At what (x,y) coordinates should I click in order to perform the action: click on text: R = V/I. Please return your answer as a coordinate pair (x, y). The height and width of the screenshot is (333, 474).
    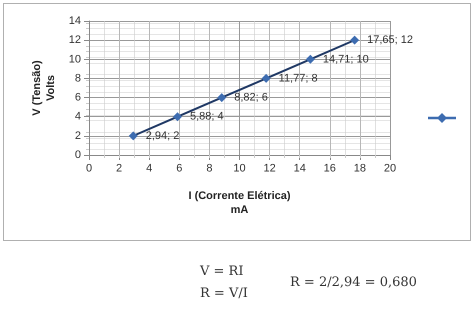
    Looking at the image, I should click on (224, 293).